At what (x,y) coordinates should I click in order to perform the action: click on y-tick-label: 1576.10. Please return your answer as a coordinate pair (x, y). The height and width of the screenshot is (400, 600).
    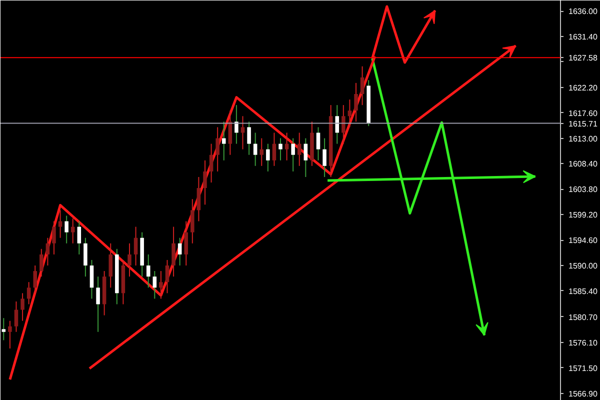
    Looking at the image, I should click on (583, 343).